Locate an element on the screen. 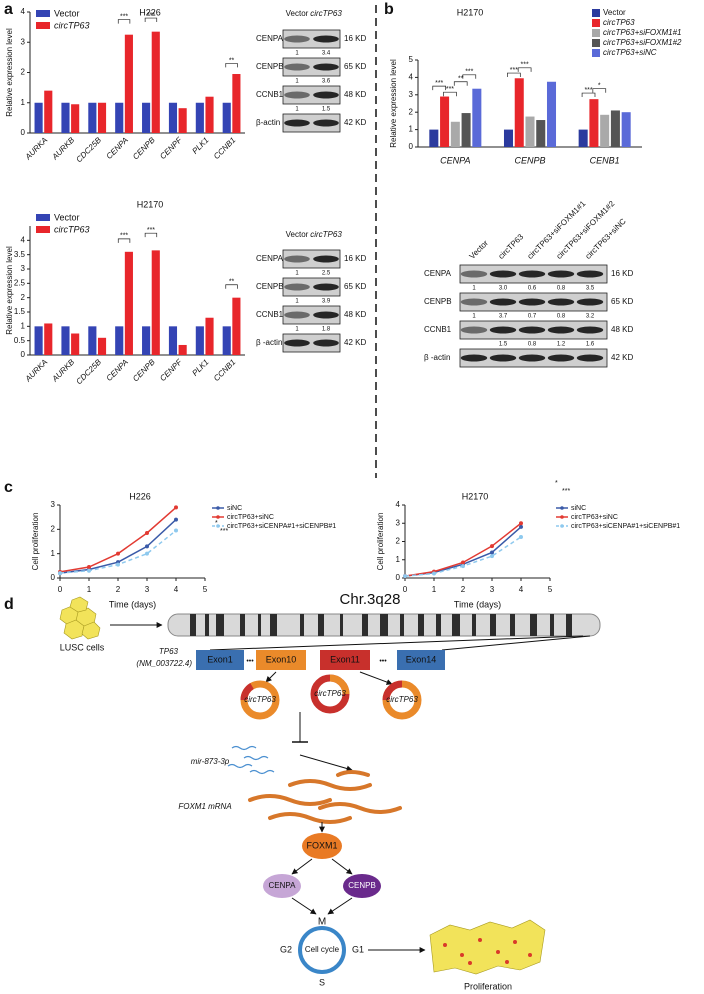 This screenshot has height=994, width=704. x-tick-label: CENPF is located at coordinates (171, 148).